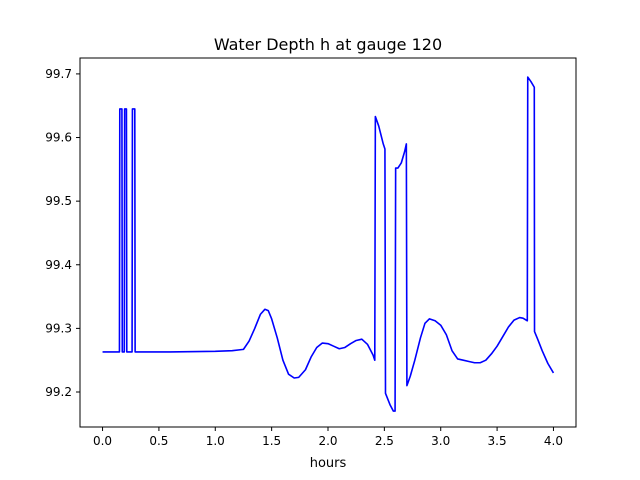  What do you see at coordinates (58, 328) in the screenshot?
I see `y-tick-label: 99.3` at bounding box center [58, 328].